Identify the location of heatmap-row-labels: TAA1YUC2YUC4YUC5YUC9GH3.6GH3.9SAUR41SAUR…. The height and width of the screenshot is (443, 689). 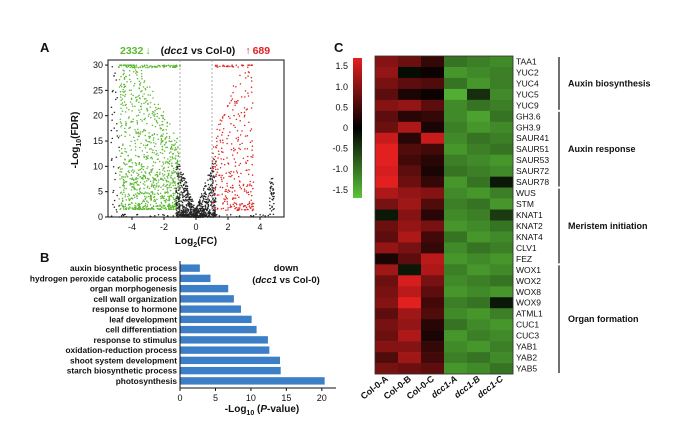
(532, 214).